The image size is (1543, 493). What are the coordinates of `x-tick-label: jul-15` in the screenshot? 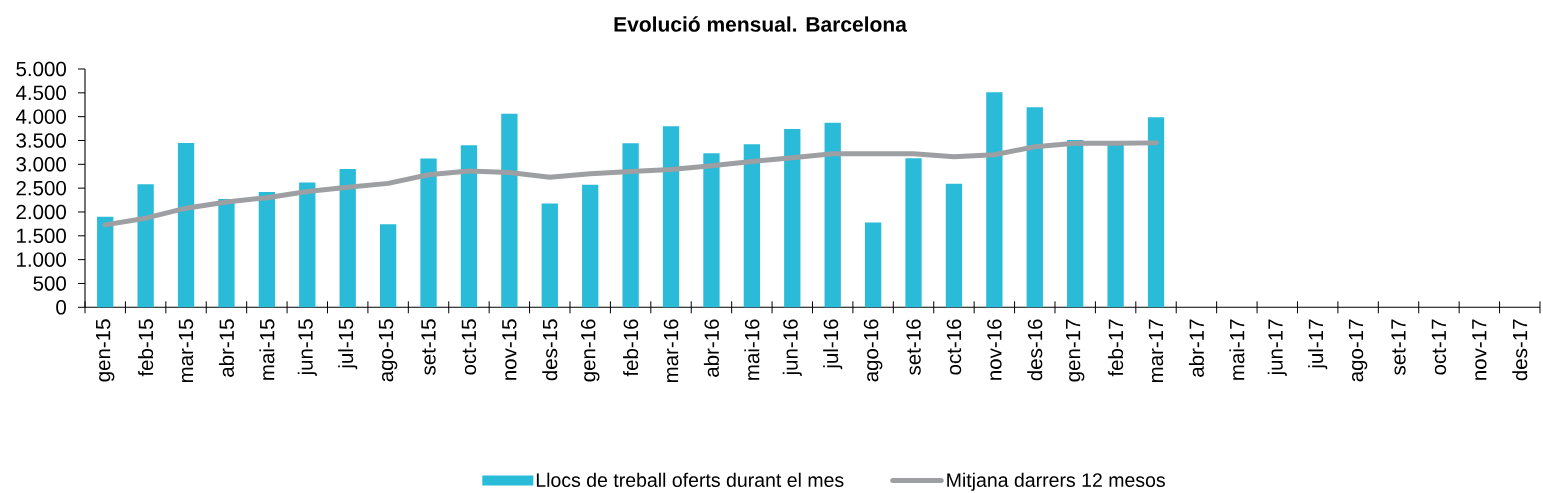 It's located at (348, 344).